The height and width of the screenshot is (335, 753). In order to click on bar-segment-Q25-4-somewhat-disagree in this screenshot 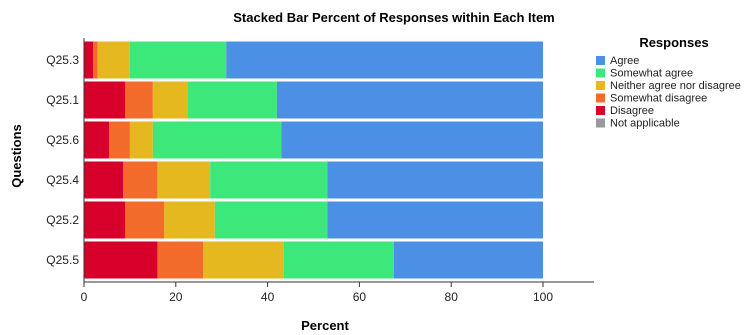, I will do `click(140, 180)`.